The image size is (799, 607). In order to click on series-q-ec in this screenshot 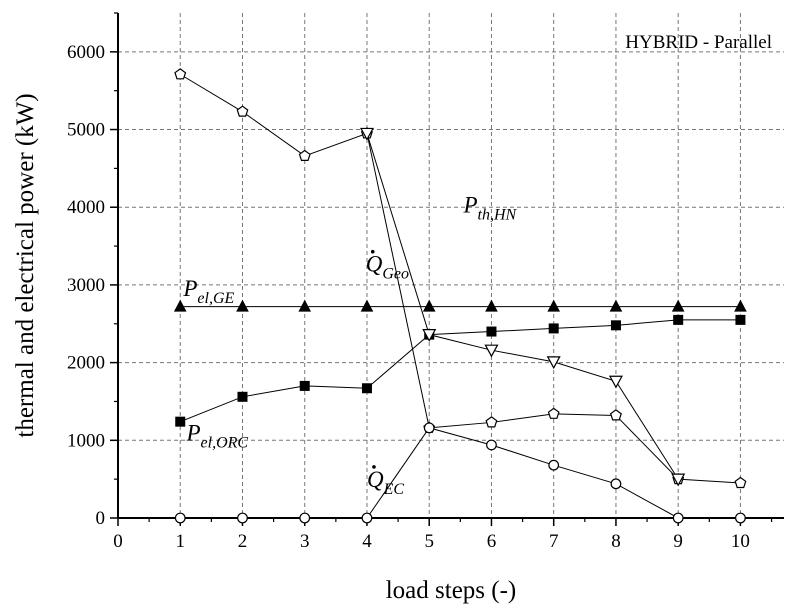, I will do `click(460, 473)`.